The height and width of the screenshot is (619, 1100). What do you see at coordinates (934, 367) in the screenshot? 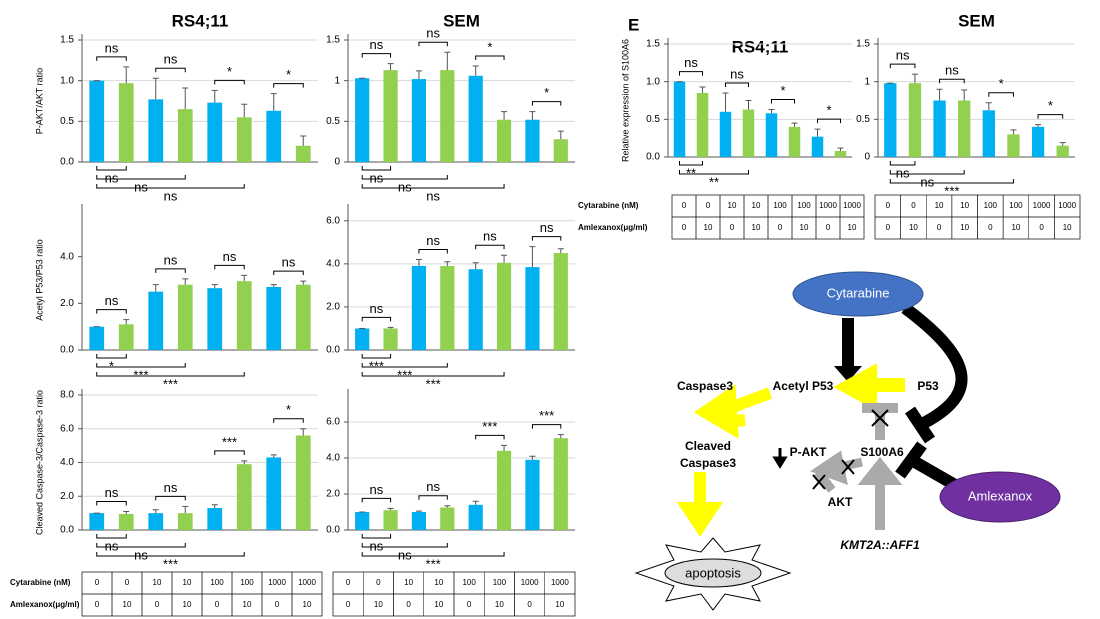
I see `inhibit-line` at bounding box center [934, 367].